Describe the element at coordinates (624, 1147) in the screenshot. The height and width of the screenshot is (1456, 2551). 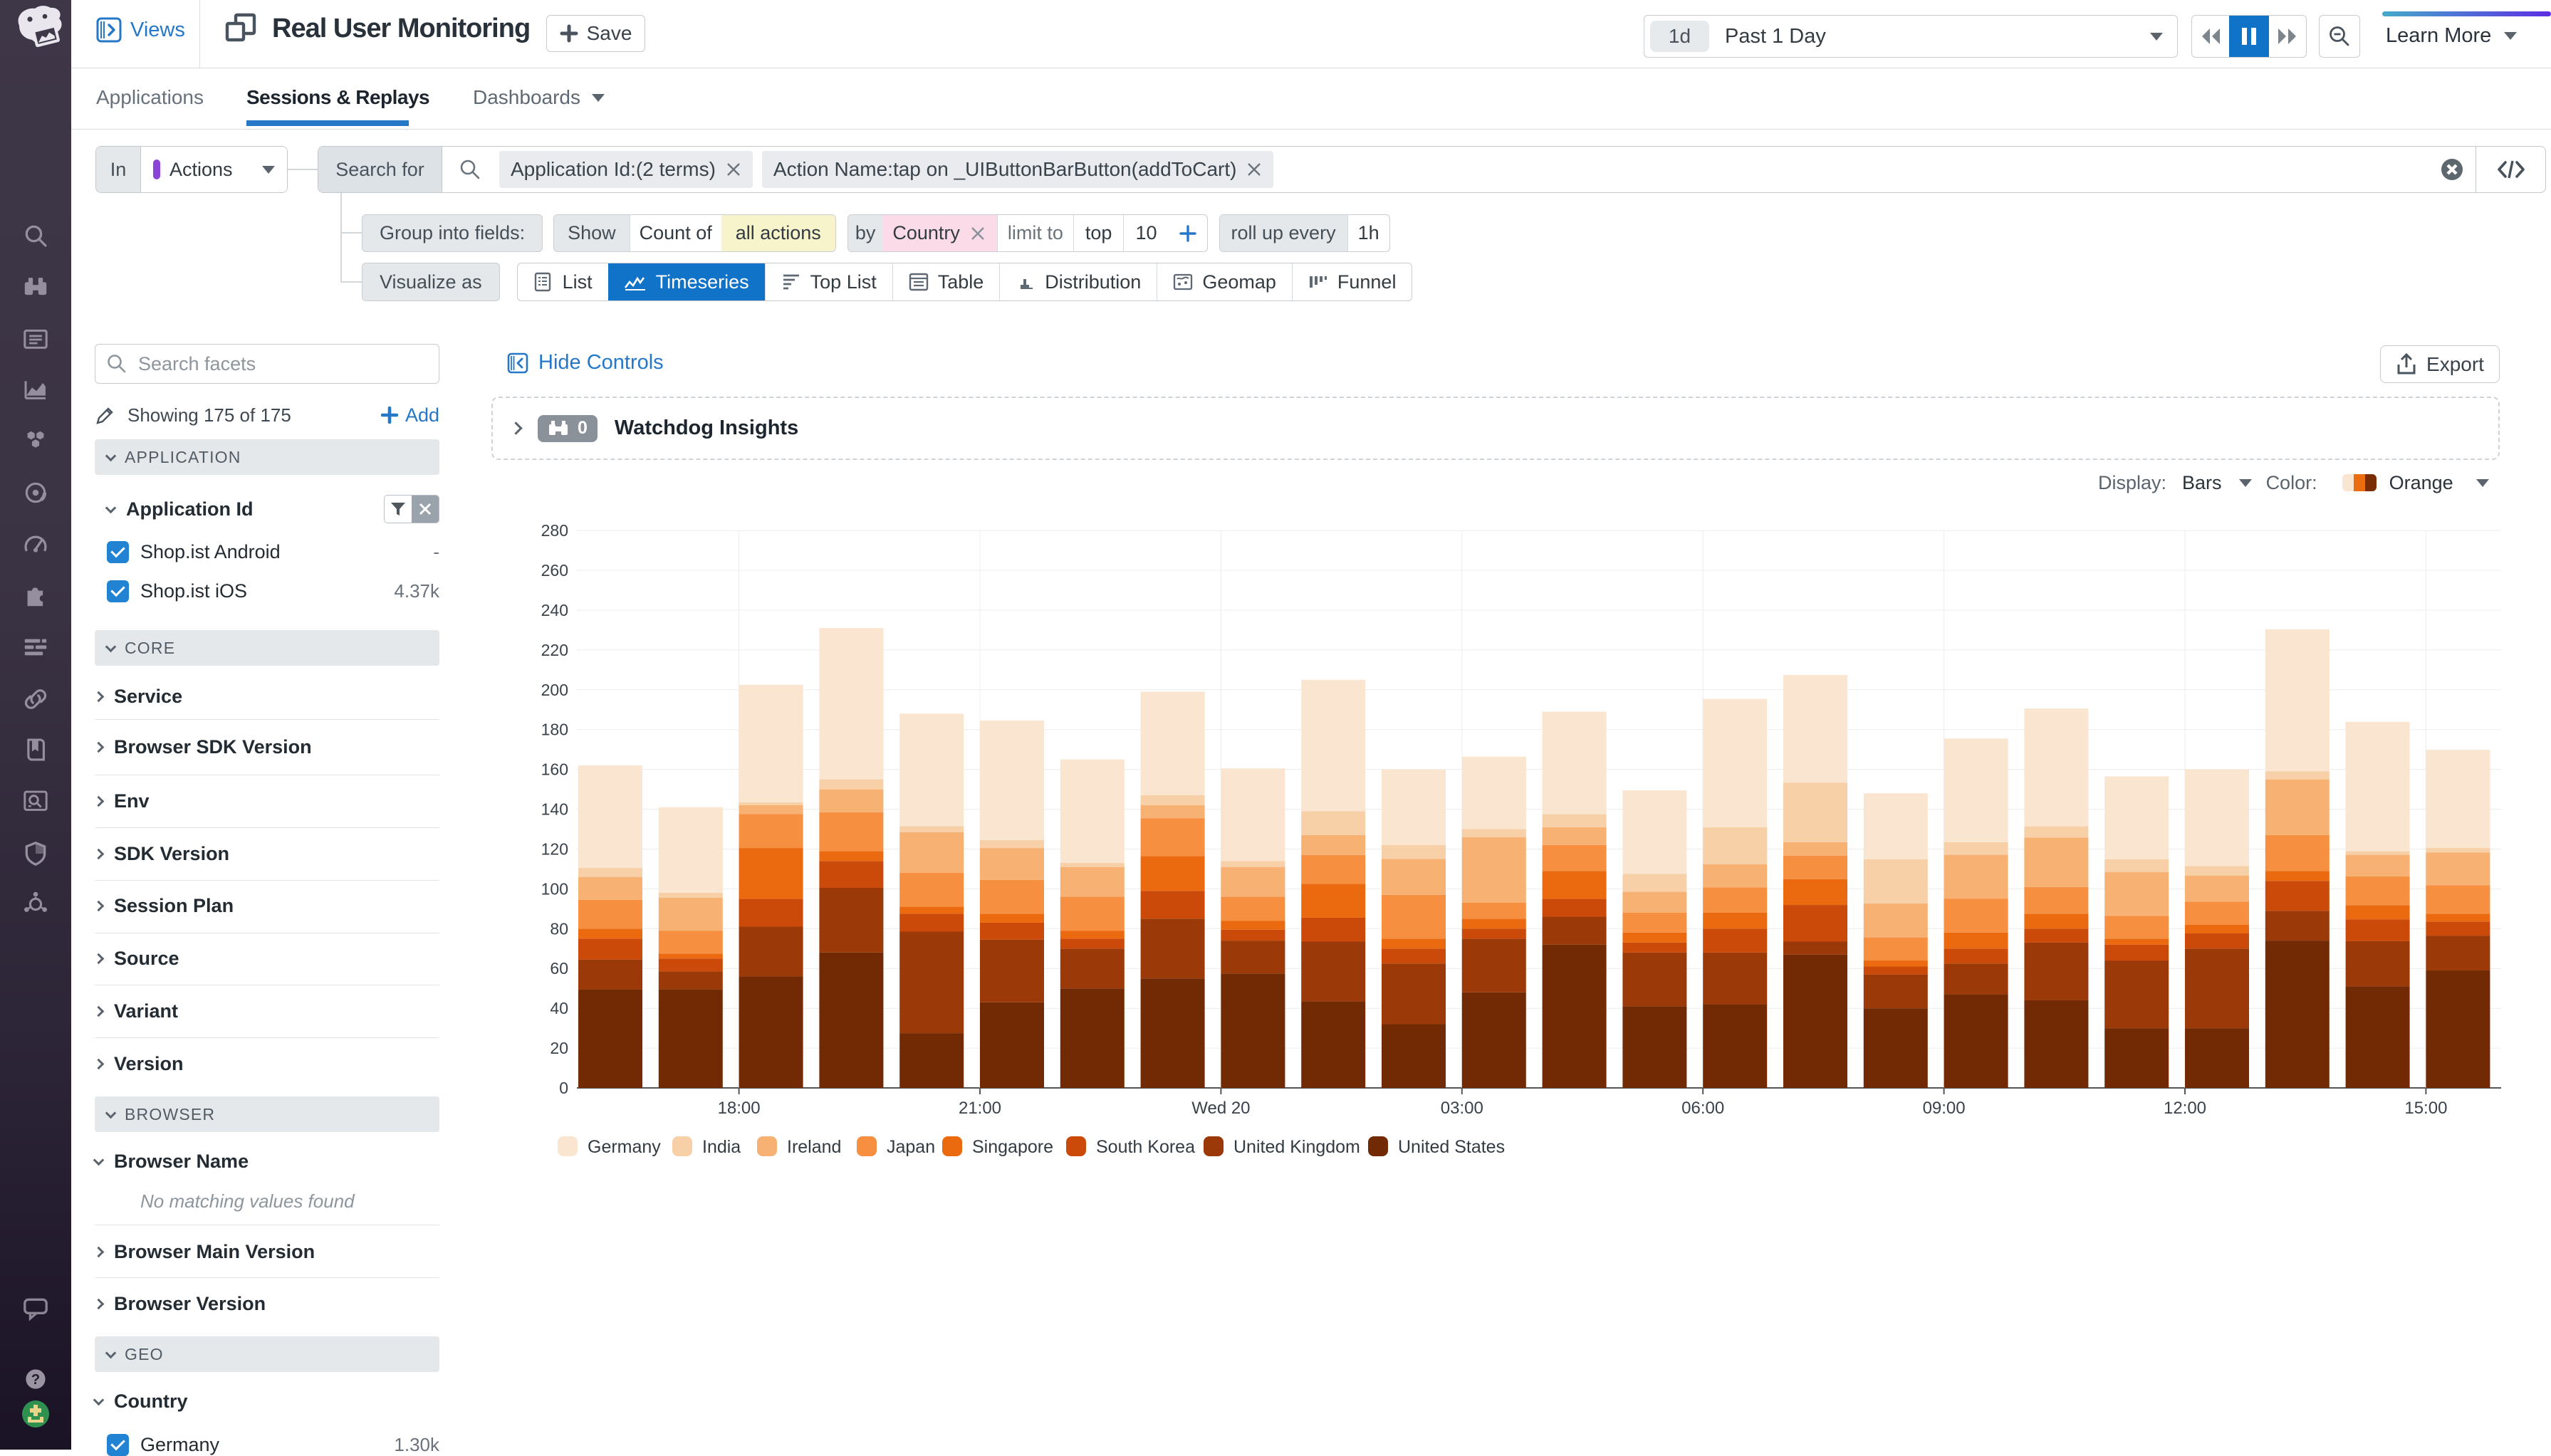
I see `svg-text: Germany` at that location.